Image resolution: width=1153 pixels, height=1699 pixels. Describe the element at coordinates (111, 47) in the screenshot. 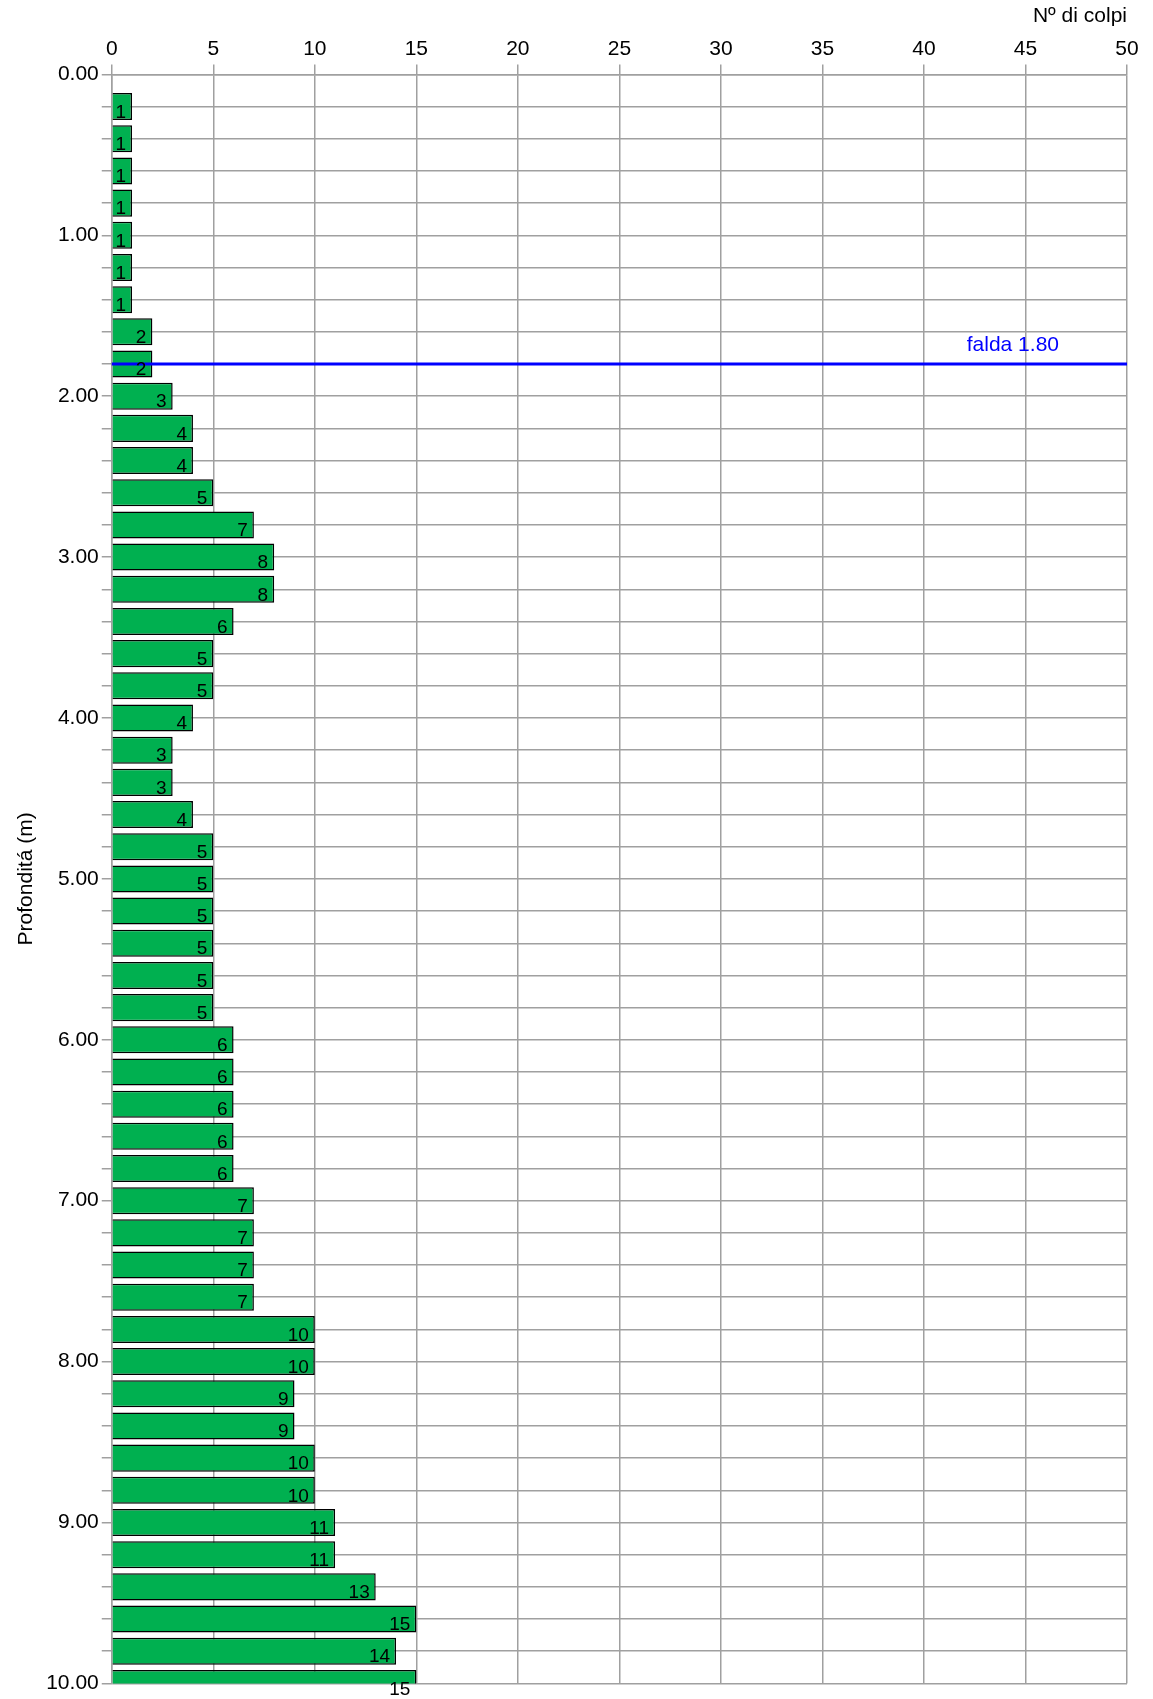

I see `x-tick-label: 0` at that location.